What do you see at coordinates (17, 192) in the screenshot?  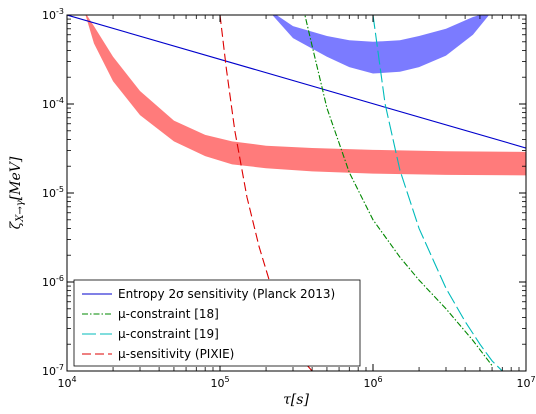 I see `y-axis-label: ζX→γ[MeV]` at bounding box center [17, 192].